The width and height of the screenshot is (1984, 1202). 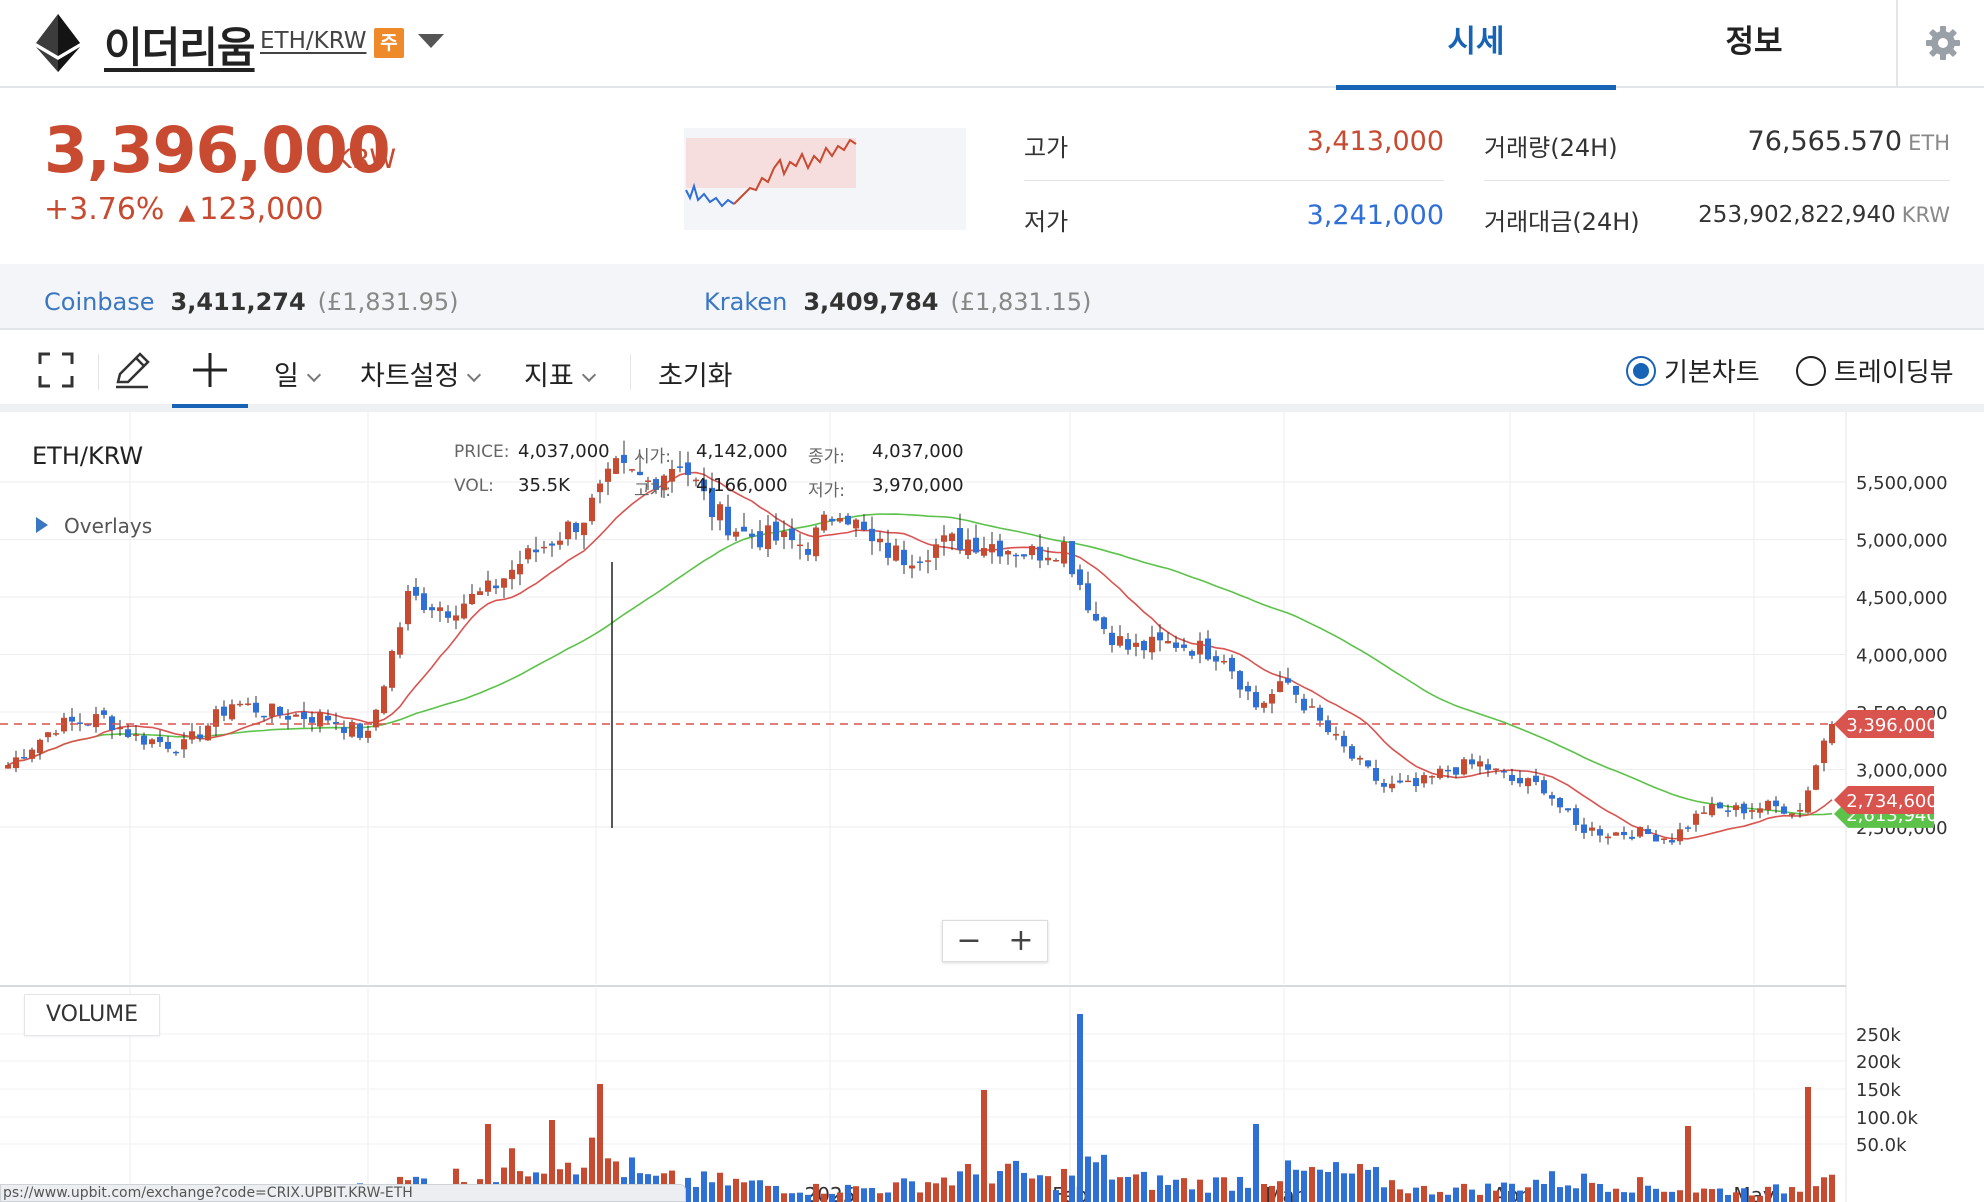 What do you see at coordinates (98, 372) in the screenshot?
I see `divider` at bounding box center [98, 372].